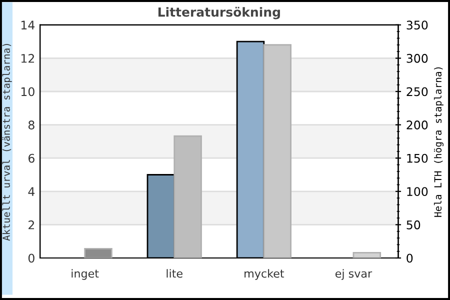  Describe the element at coordinates (31, 225) in the screenshot. I see `y-tick-label: 2` at that location.